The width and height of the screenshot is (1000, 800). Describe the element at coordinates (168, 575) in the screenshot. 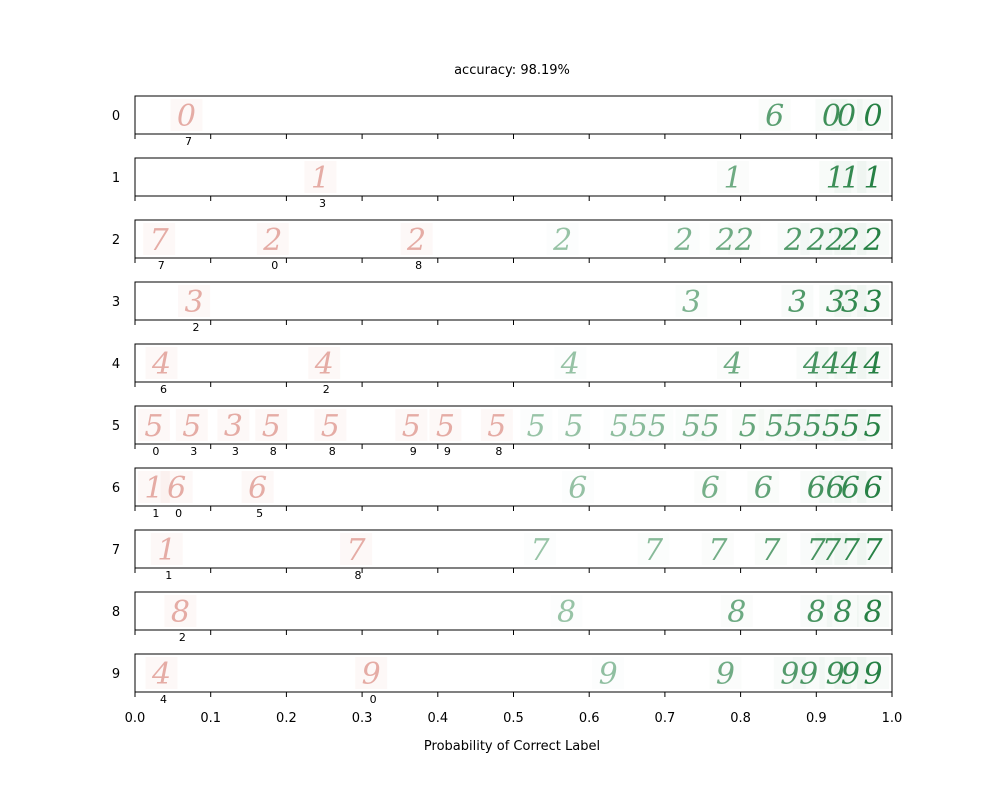

I see `predicted-label: 1` at that location.